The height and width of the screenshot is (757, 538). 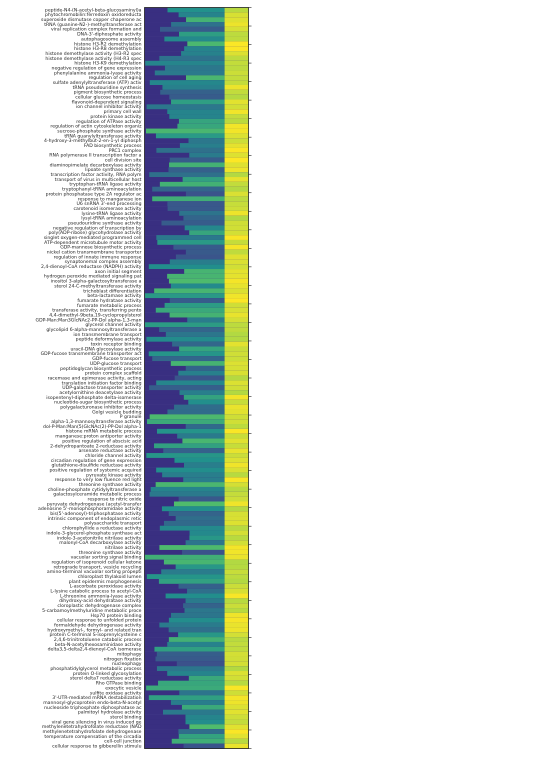 What do you see at coordinates (110, 553) in the screenshot?
I see `row-label: threonine synthase activity` at bounding box center [110, 553].